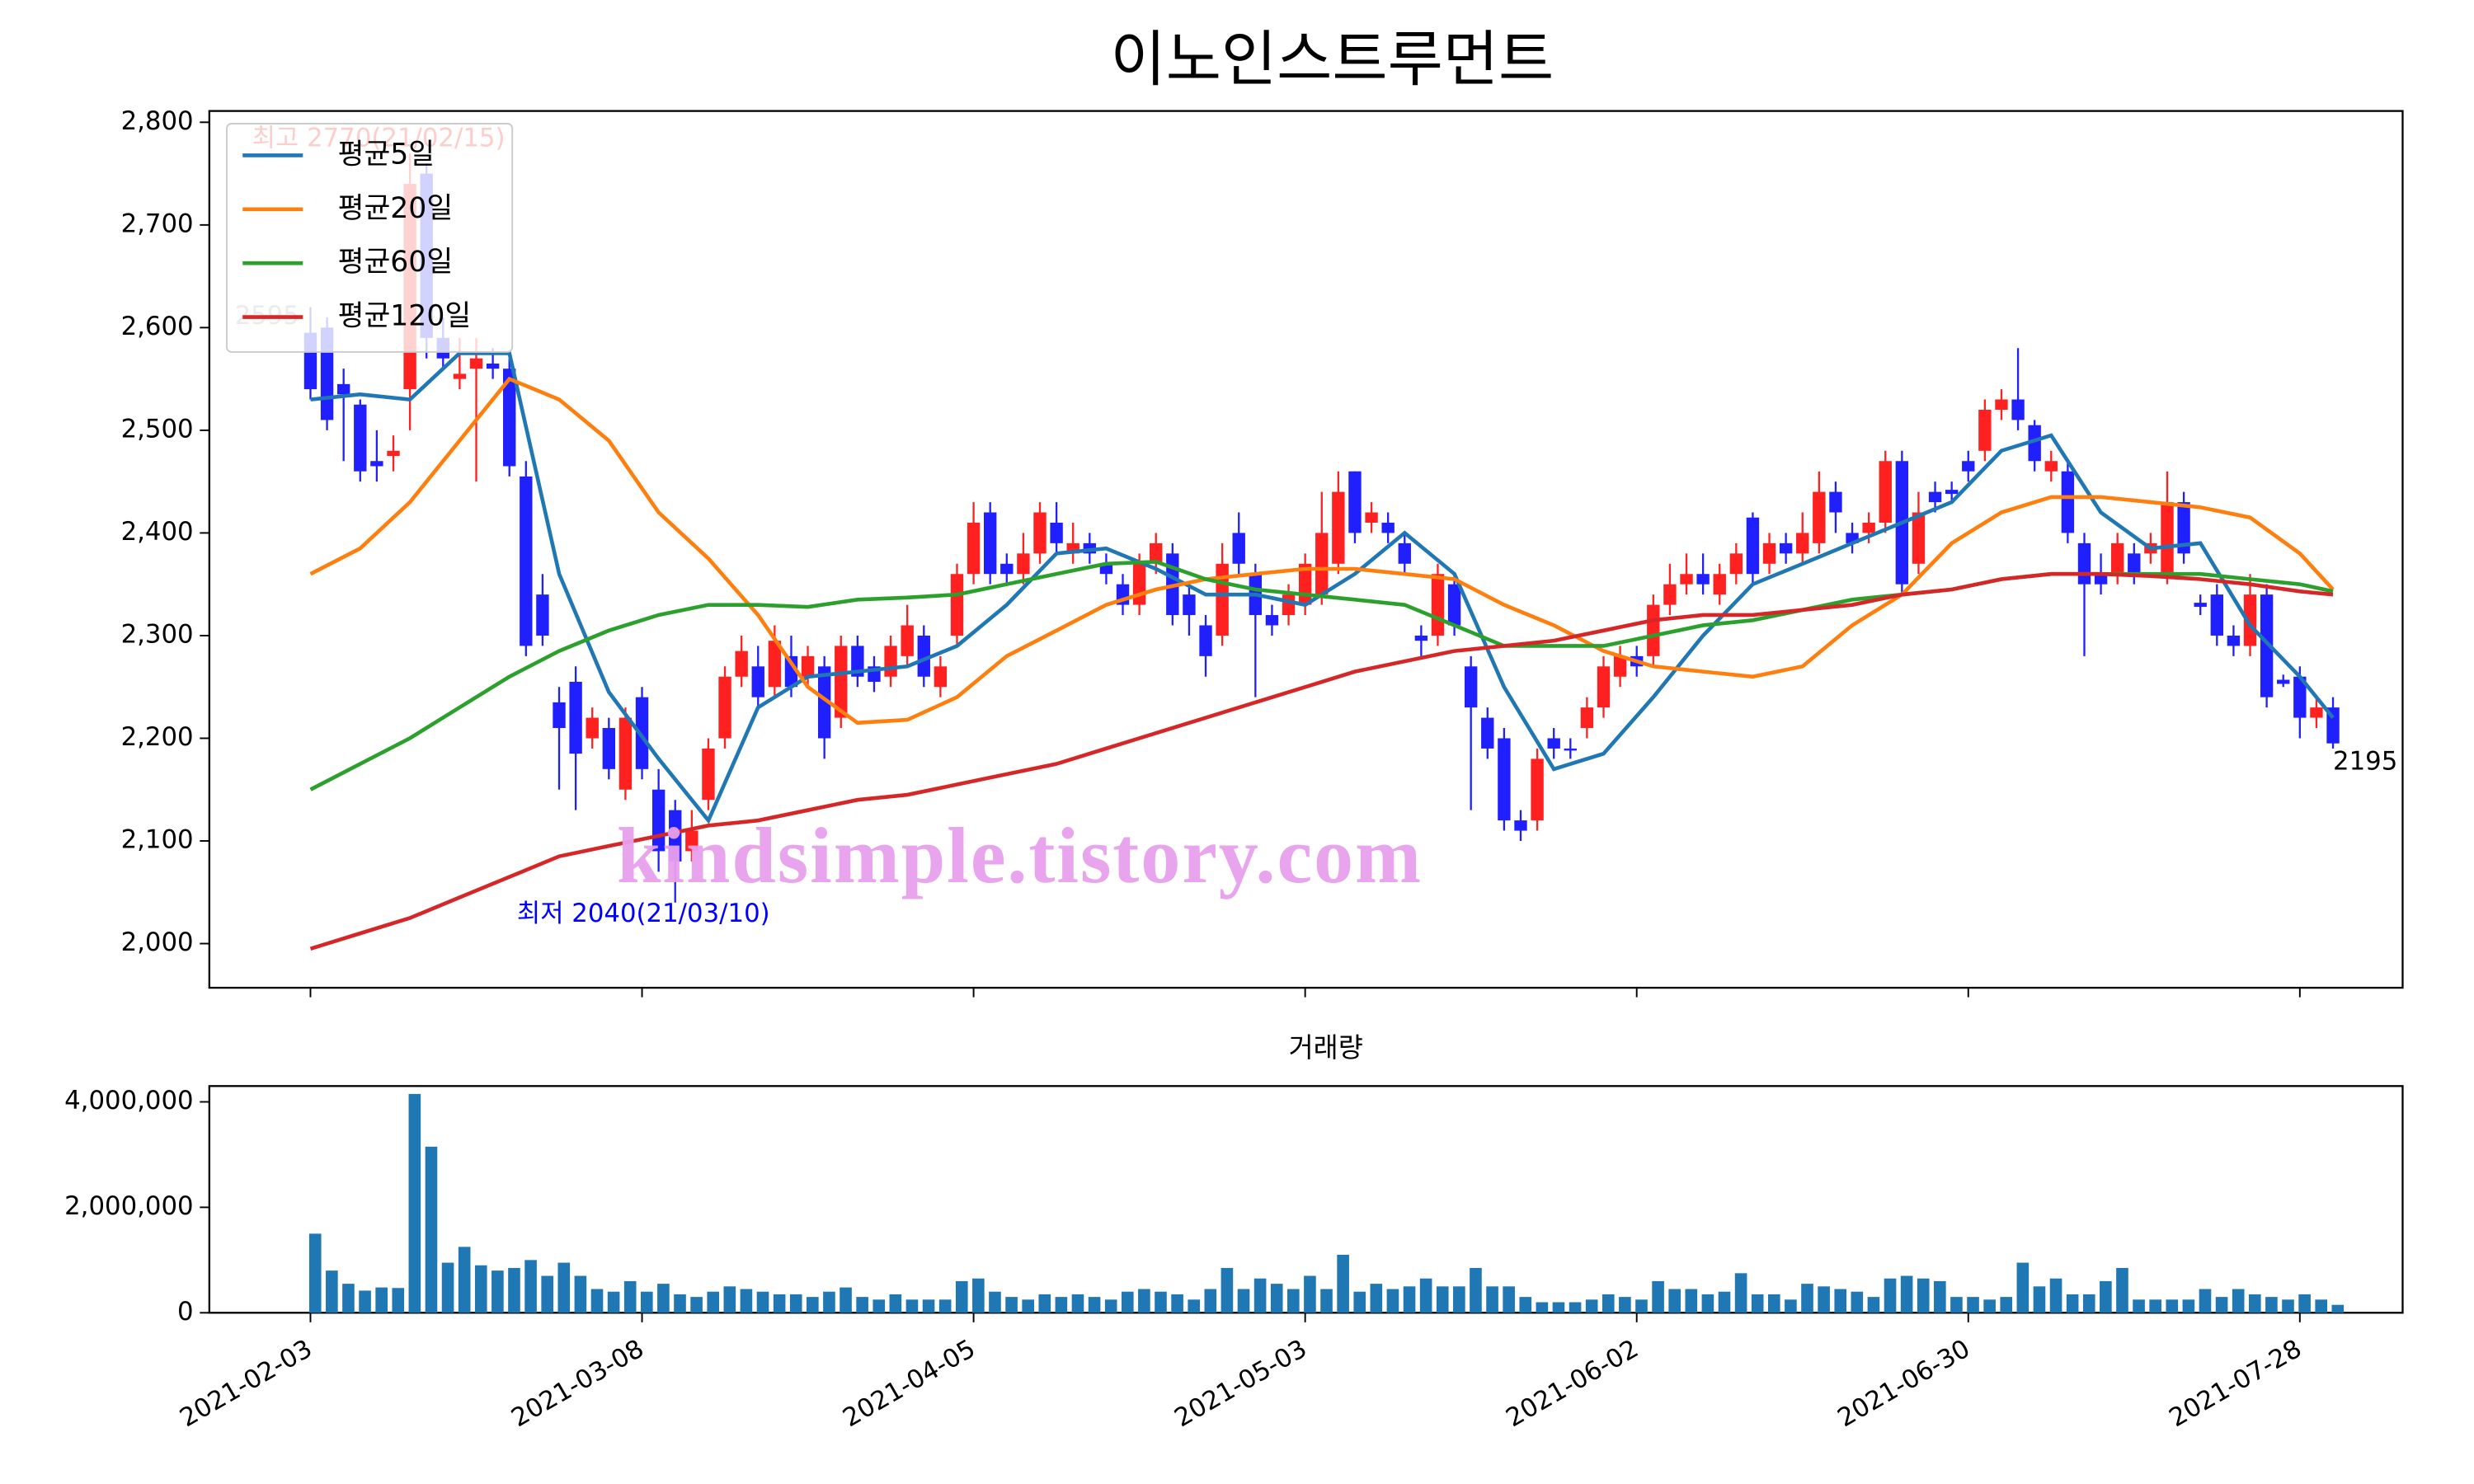  I want to click on volume-title: 거래량, so click(1326, 1048).